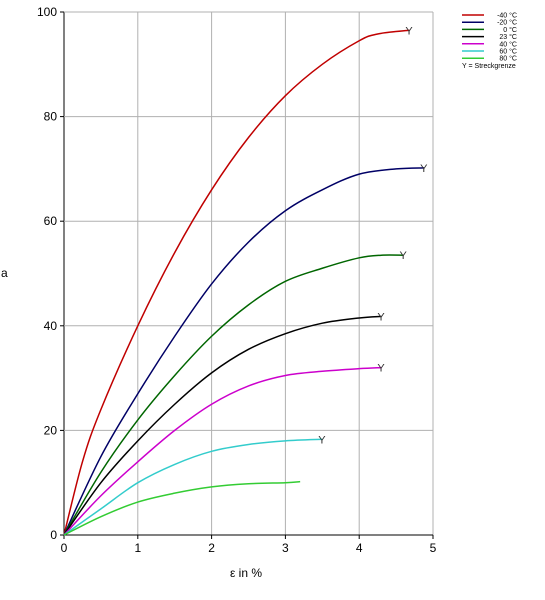  I want to click on x-tick-label: 2, so click(211, 548).